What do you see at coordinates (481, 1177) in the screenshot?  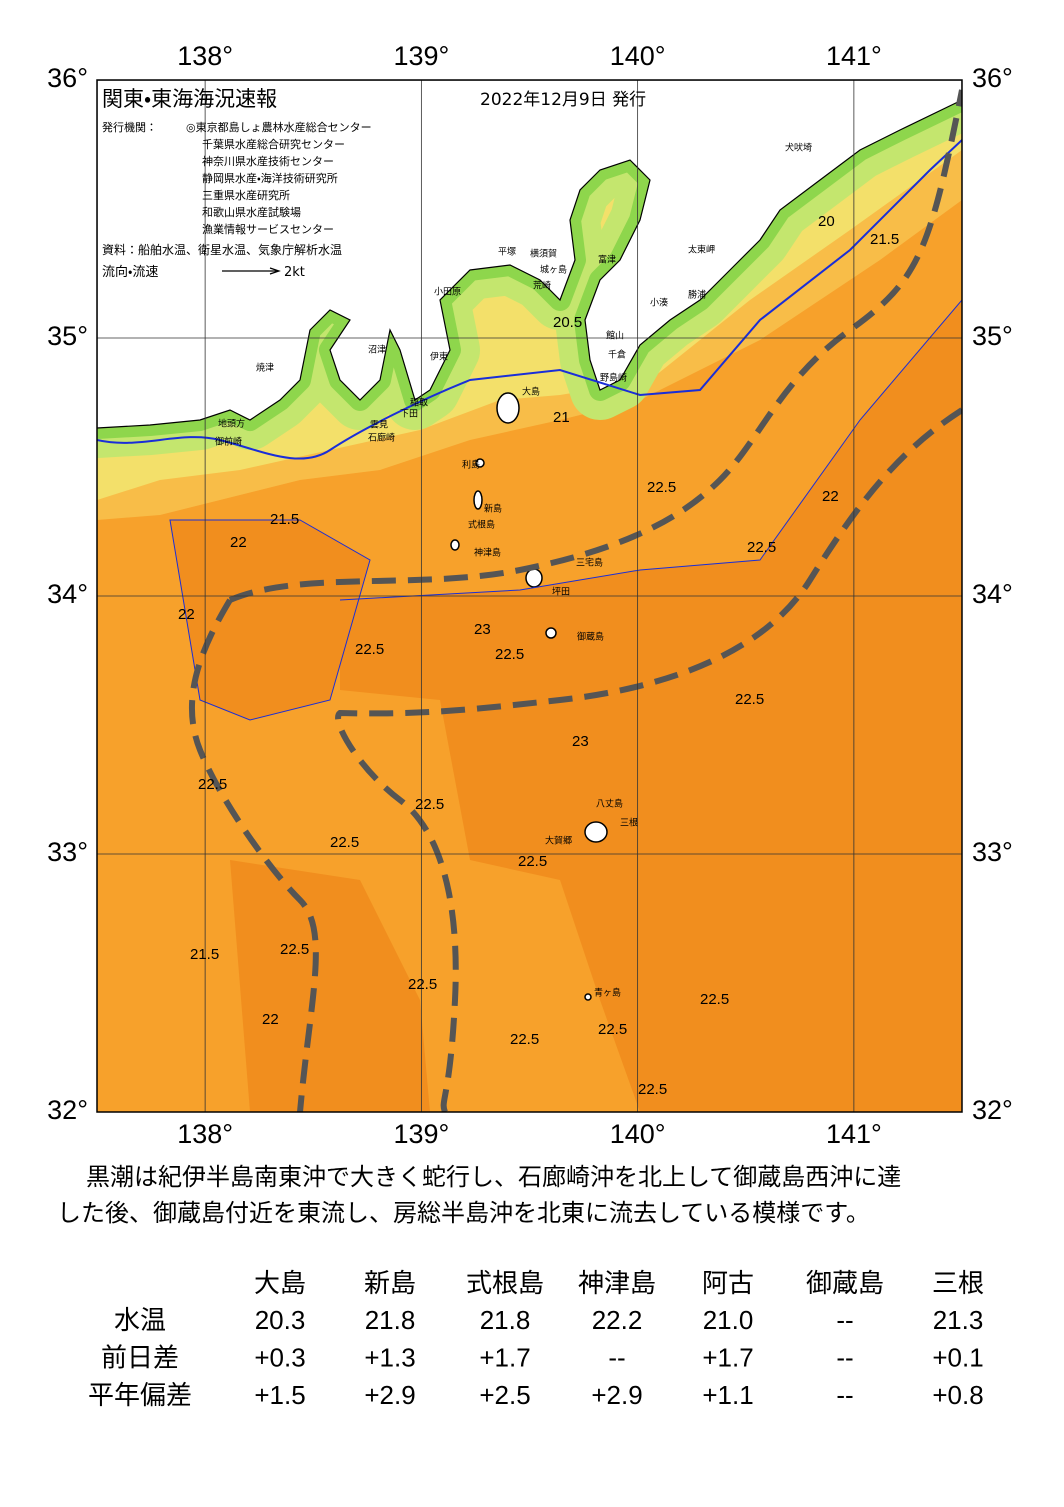 I see `description-line: 黒潮は紀伊半島南東沖で大きく蛇行し、石廊崎沖を北上して御蔵島西沖に達` at bounding box center [481, 1177].